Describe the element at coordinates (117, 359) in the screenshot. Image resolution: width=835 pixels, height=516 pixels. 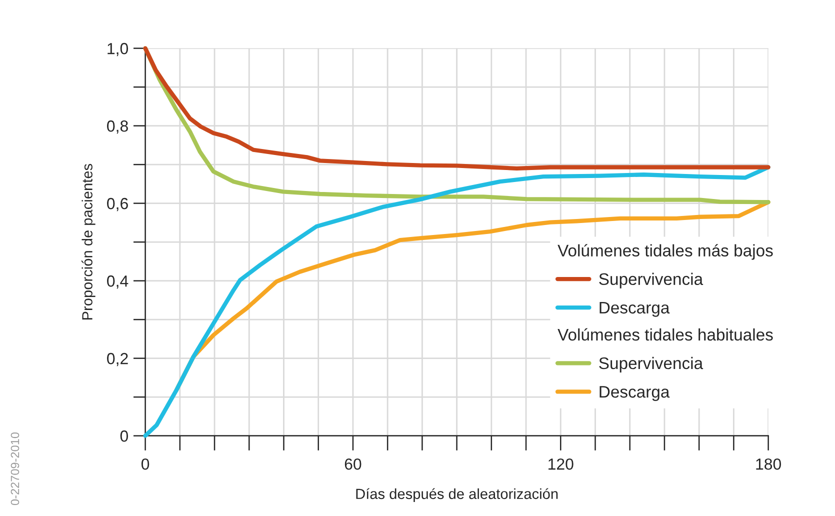
I see `y-tick-label: 0,2` at that location.